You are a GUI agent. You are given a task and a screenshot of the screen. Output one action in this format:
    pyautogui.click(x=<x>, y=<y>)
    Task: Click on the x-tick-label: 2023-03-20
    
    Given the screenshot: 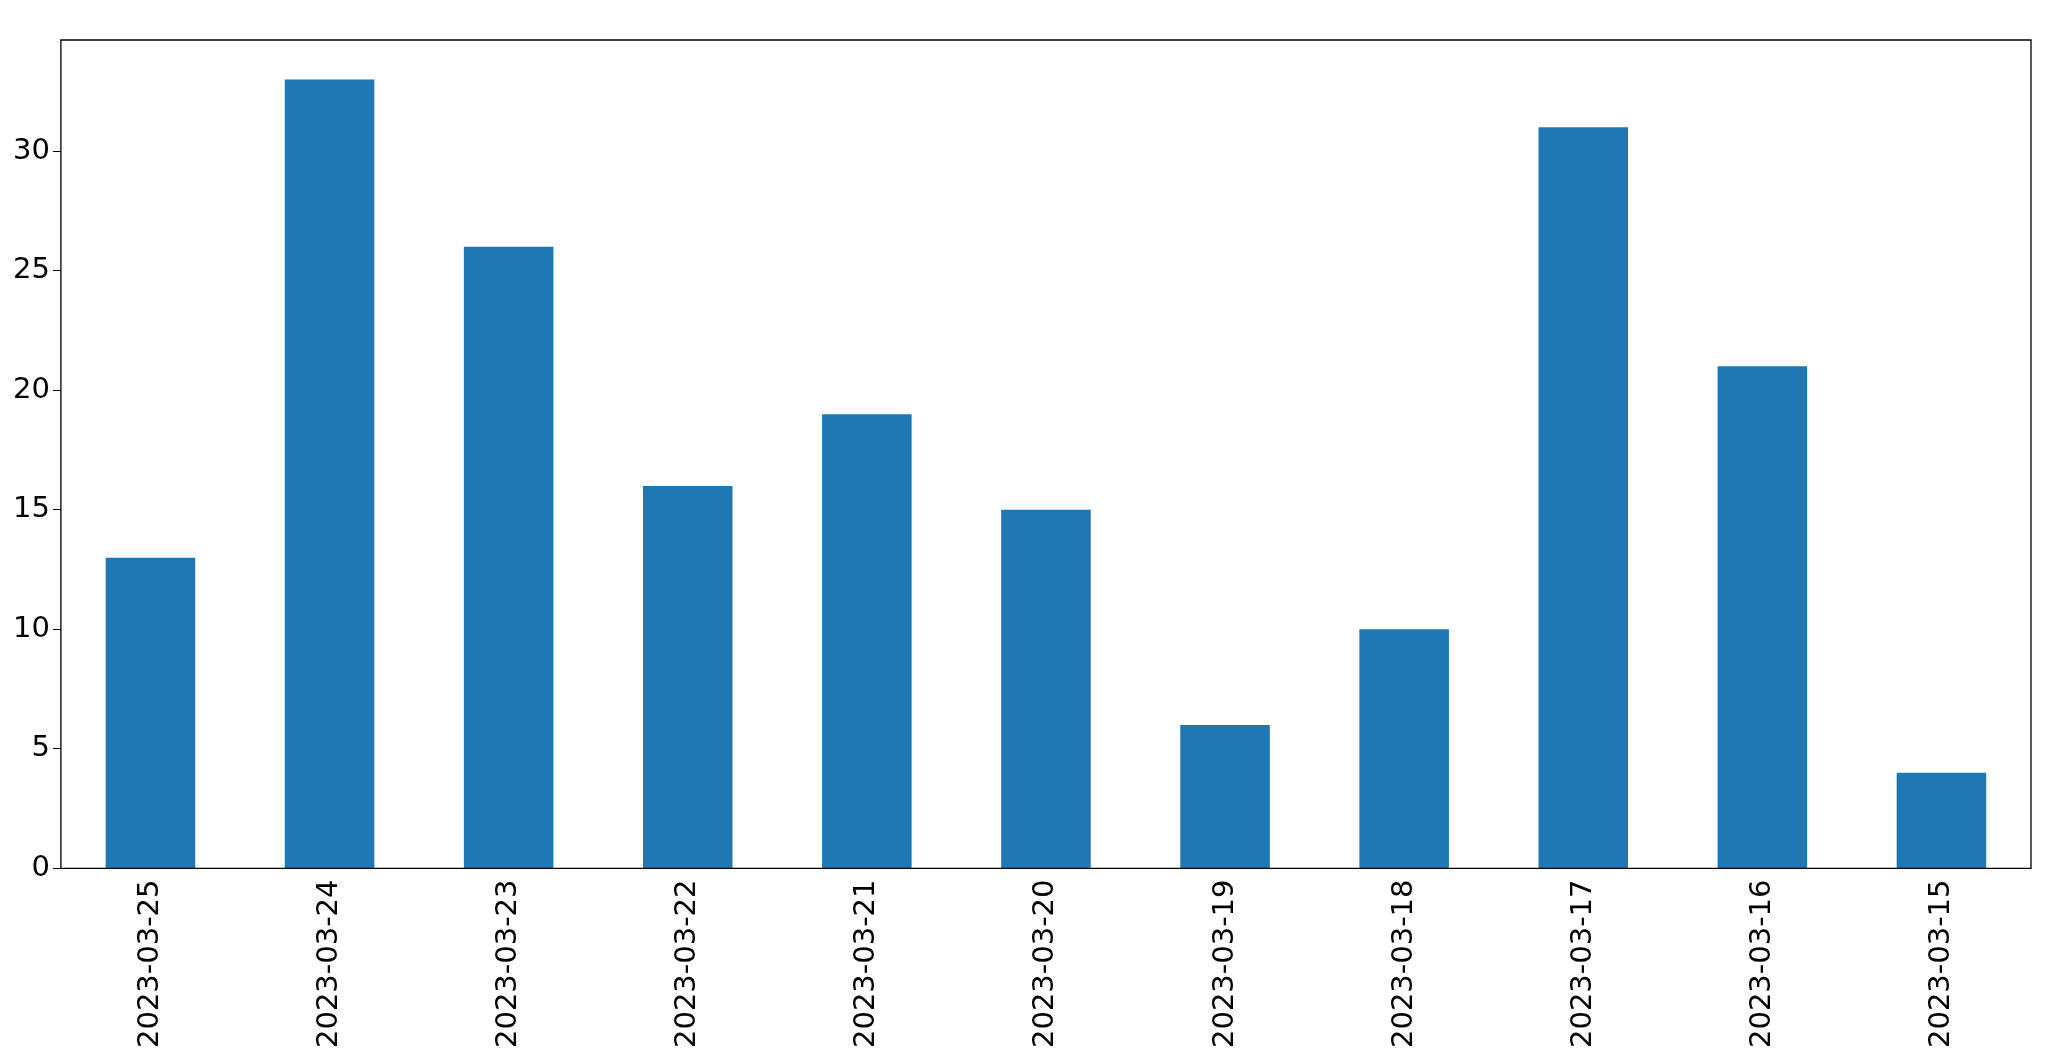 What is the action you would take?
    pyautogui.click(x=1043, y=964)
    